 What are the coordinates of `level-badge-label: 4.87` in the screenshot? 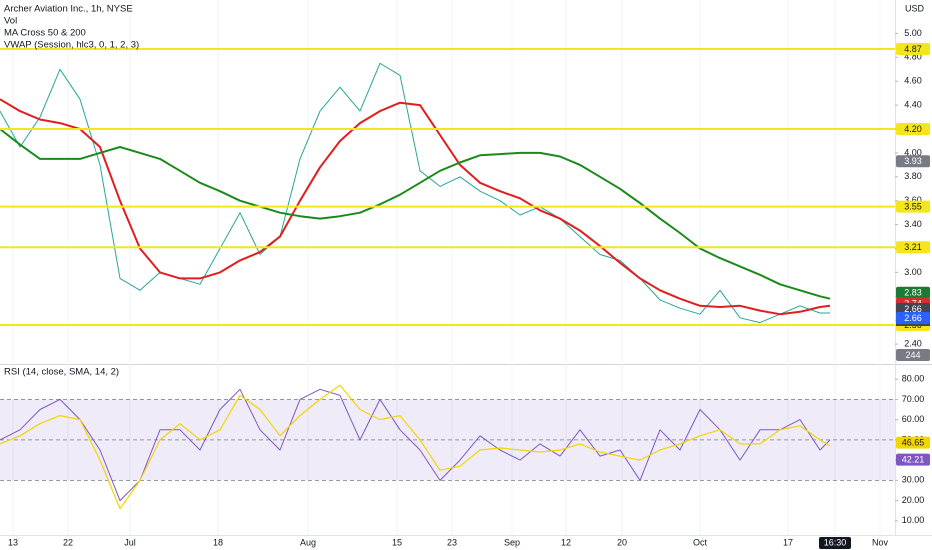 It's located at (913, 49).